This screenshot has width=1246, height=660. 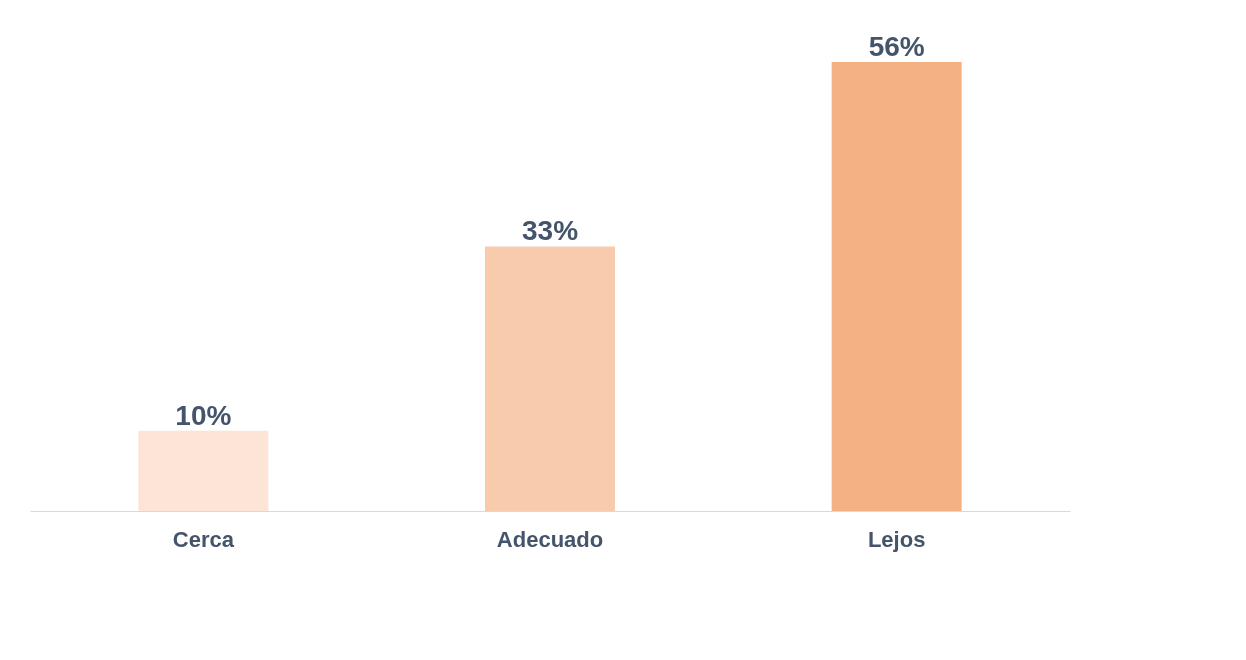 What do you see at coordinates (203, 539) in the screenshot?
I see `x-tick-label: Cerca` at bounding box center [203, 539].